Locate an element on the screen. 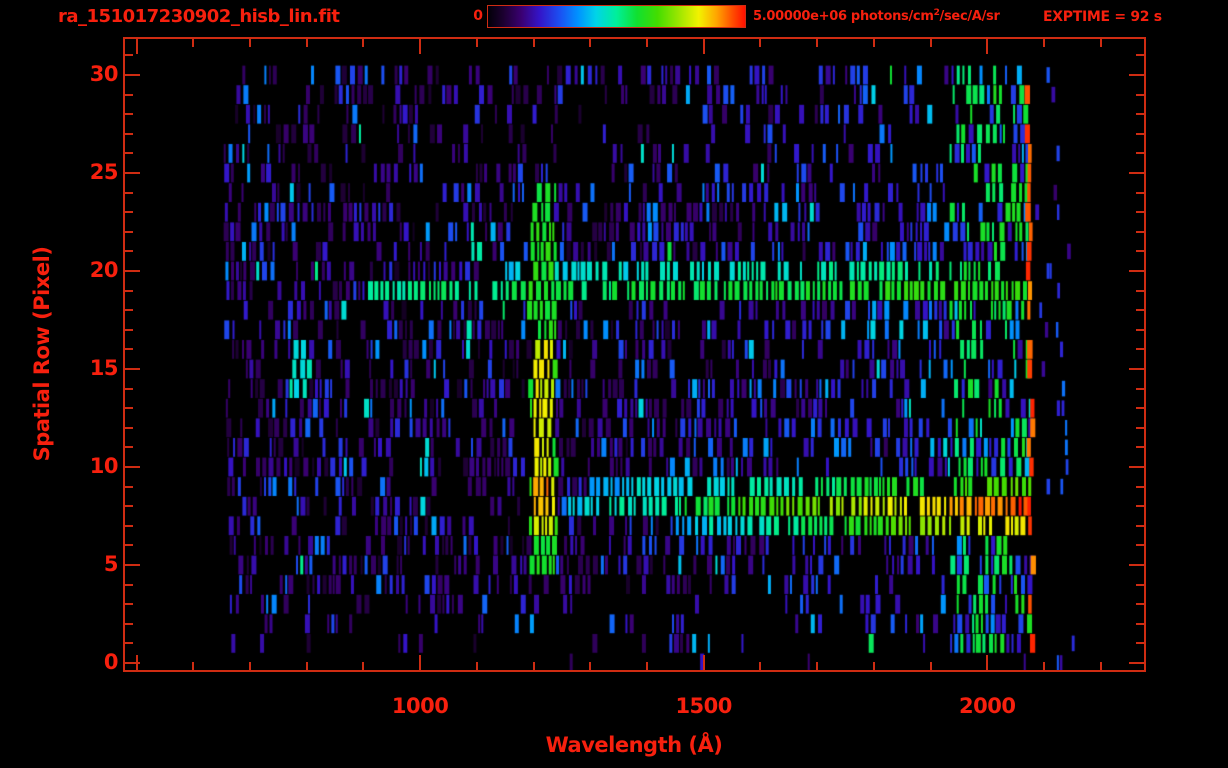 The image size is (1228, 768). colorbar is located at coordinates (616, 16).